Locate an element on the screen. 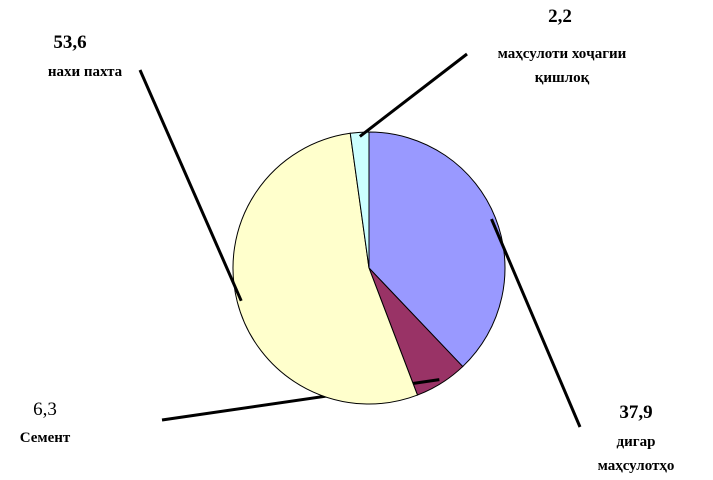 This screenshot has width=713, height=480. category-label: дигар маҳсулотҳо is located at coordinates (636, 454).